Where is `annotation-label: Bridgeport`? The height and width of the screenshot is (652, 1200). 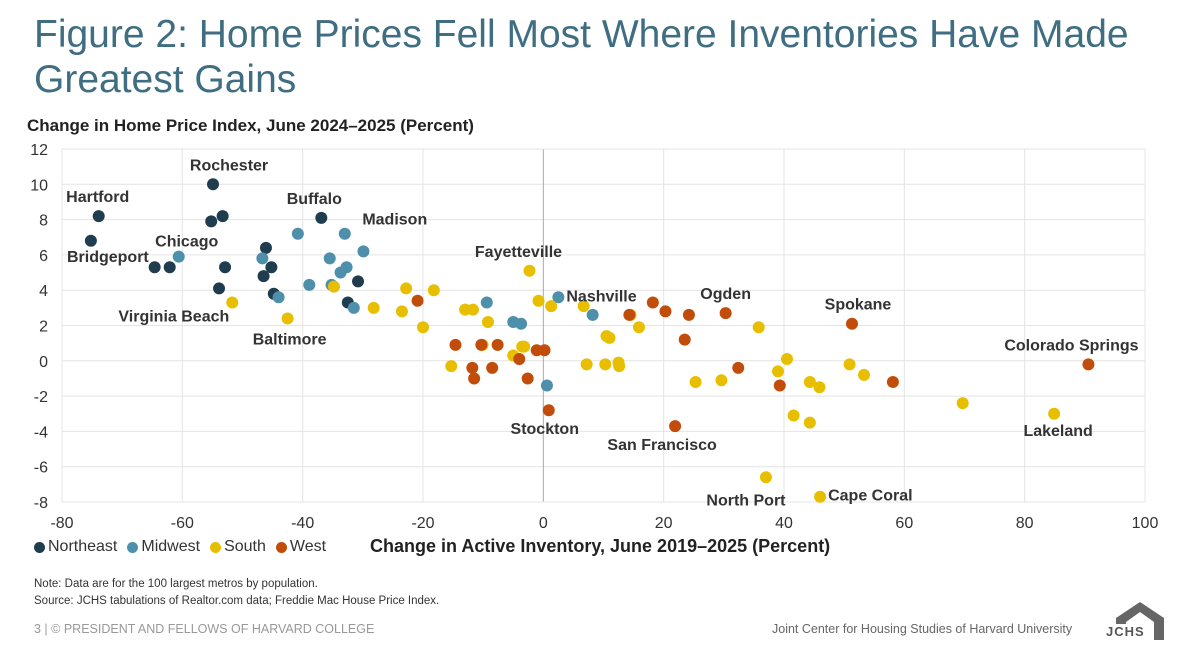
annotation-label: Bridgeport is located at coordinates (108, 257).